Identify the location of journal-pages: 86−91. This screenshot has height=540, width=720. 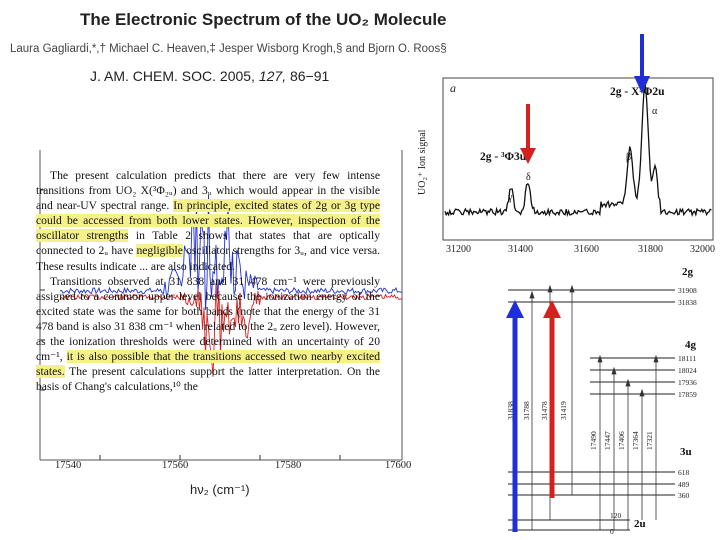
(309, 76).